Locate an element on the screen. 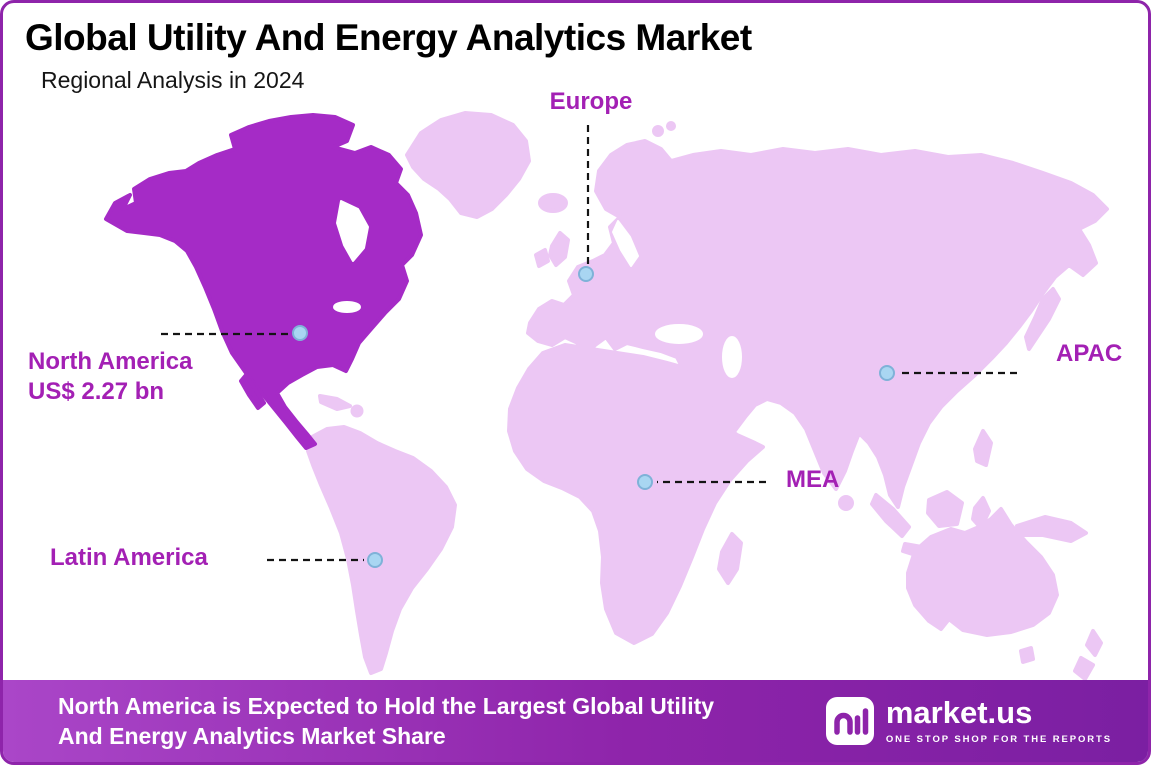 This screenshot has width=1151, height=765. island-borneo is located at coordinates (945, 509).